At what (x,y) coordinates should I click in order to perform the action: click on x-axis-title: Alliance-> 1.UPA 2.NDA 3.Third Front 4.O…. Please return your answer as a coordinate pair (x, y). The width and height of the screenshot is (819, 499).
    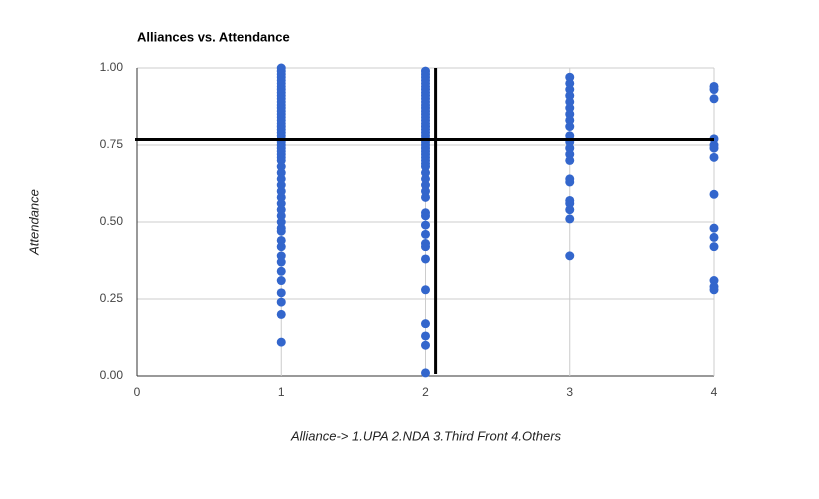
    Looking at the image, I should click on (426, 435).